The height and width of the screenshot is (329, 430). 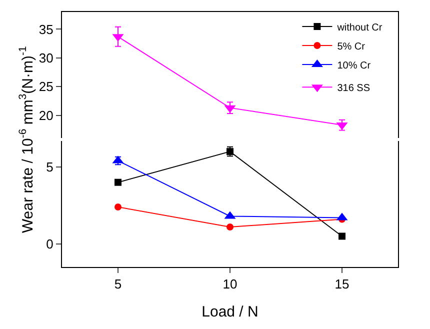 I want to click on x-tick-label: 5, so click(x=118, y=284).